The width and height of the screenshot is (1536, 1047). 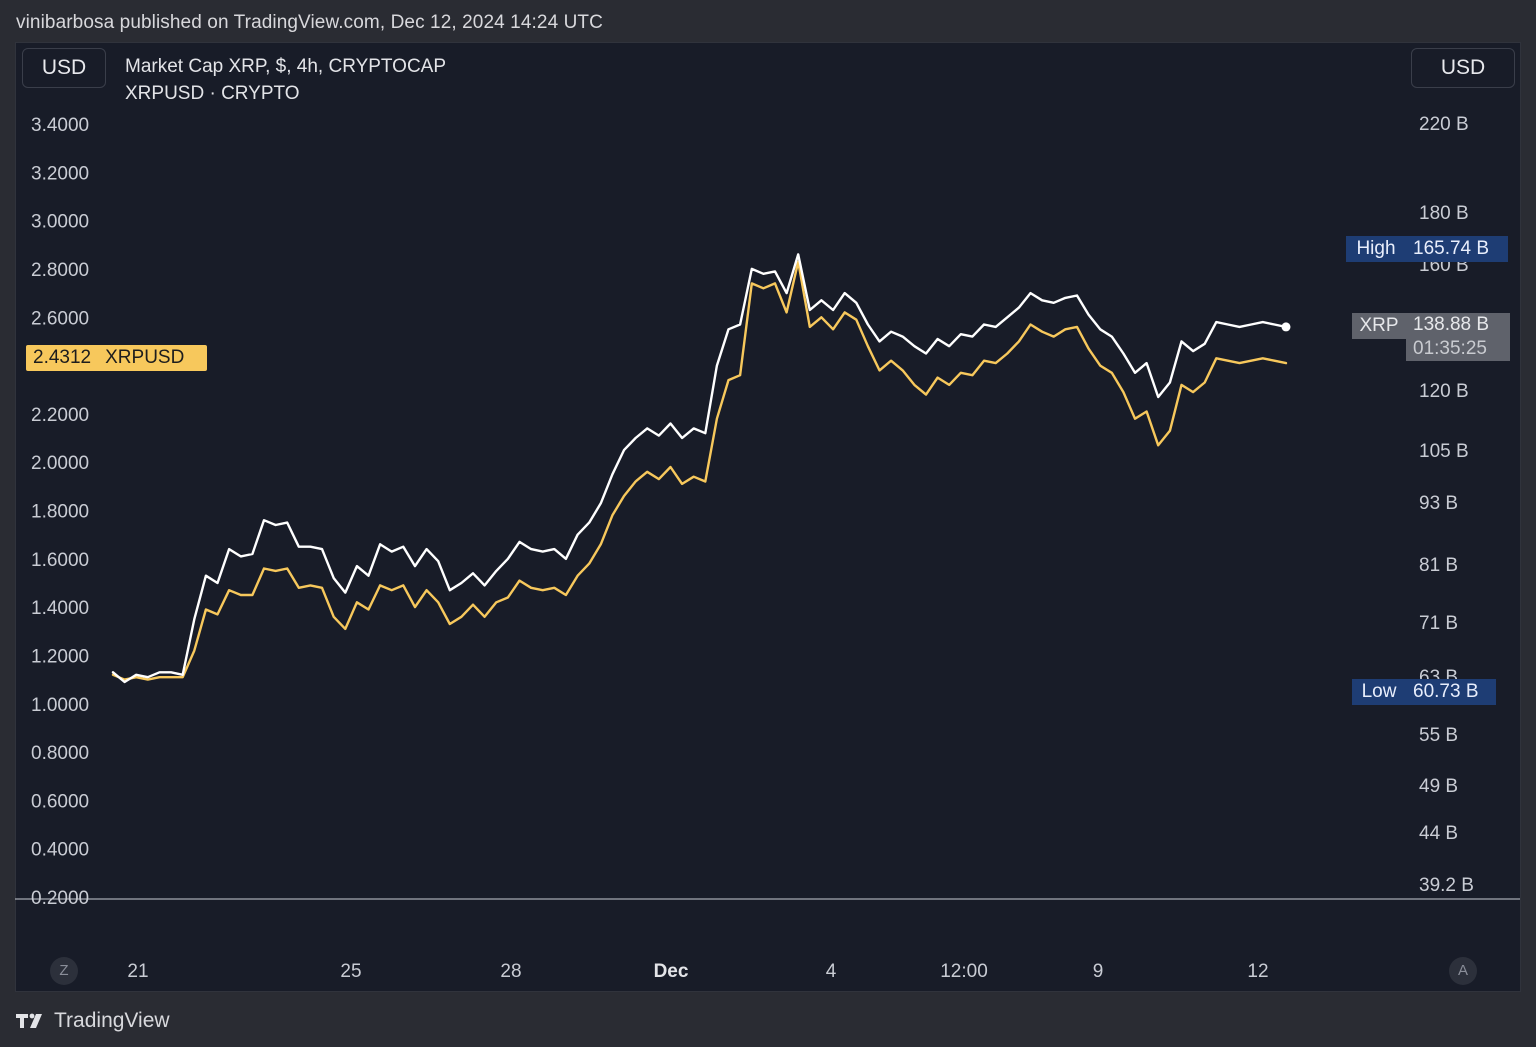 What do you see at coordinates (1257, 971) in the screenshot?
I see `time-axis-tick: 12` at bounding box center [1257, 971].